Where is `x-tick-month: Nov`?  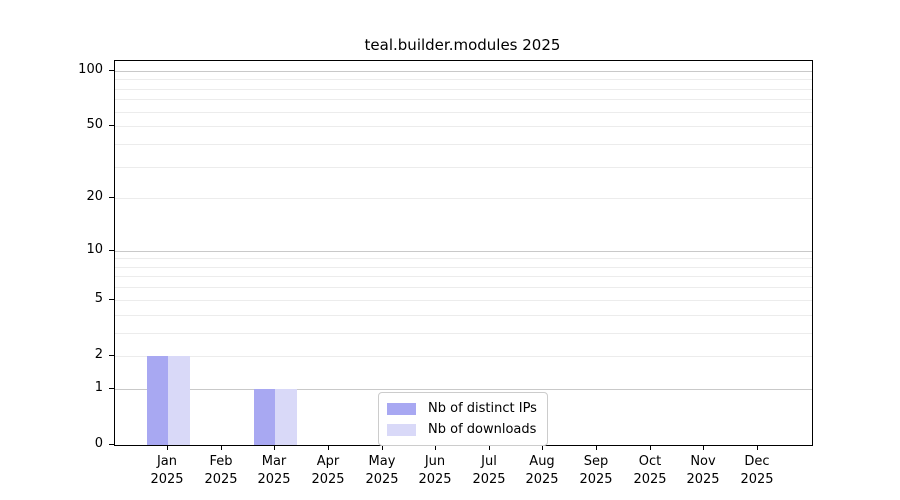
x-tick-month: Nov is located at coordinates (703, 461).